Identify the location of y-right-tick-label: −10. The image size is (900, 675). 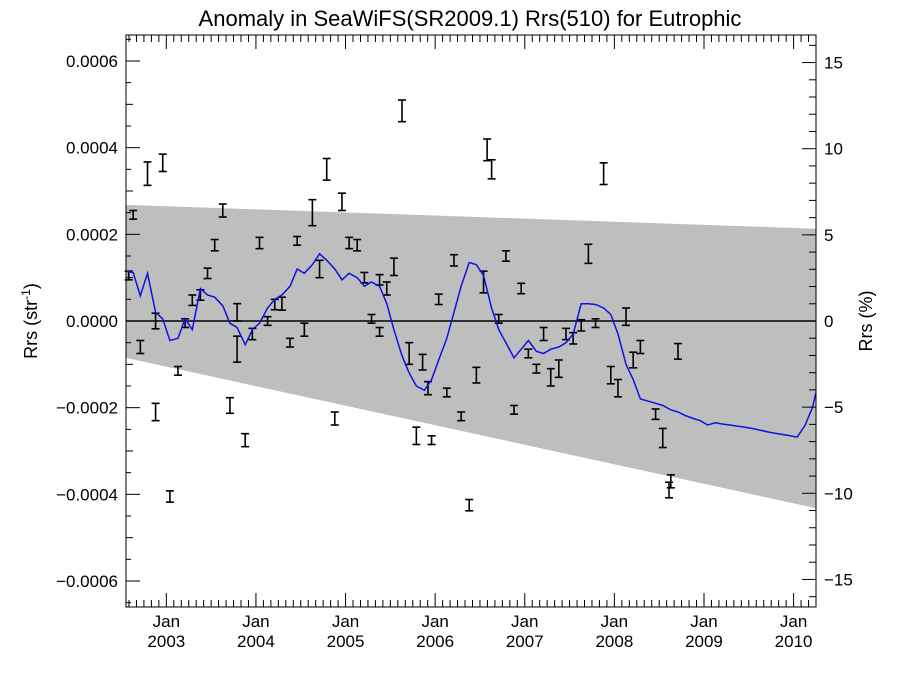
(838, 493).